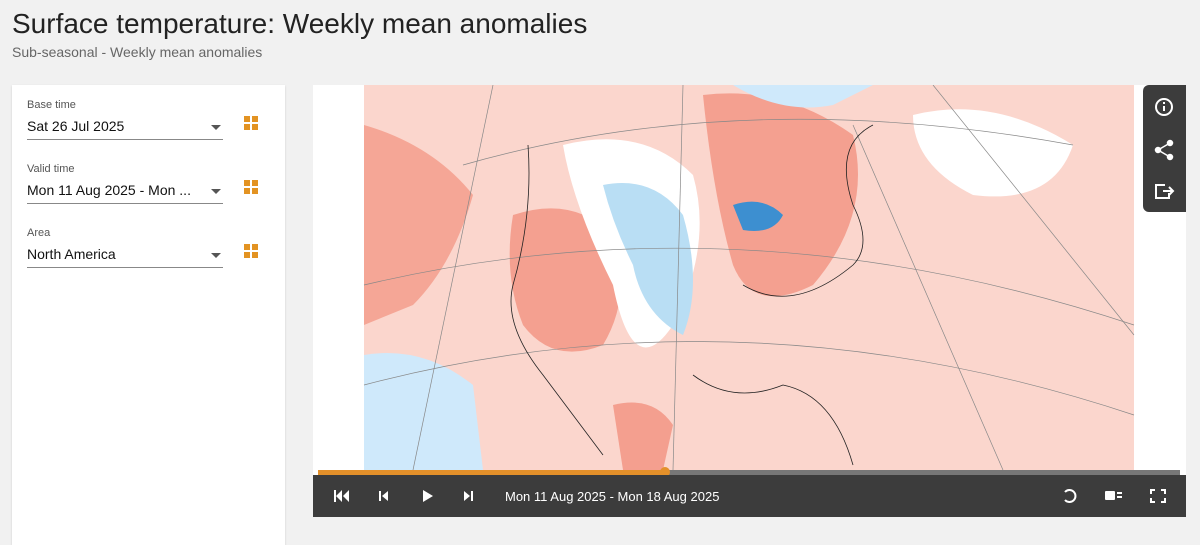  Describe the element at coordinates (39, 233) in the screenshot. I see `dropdown-label: Area` at that location.